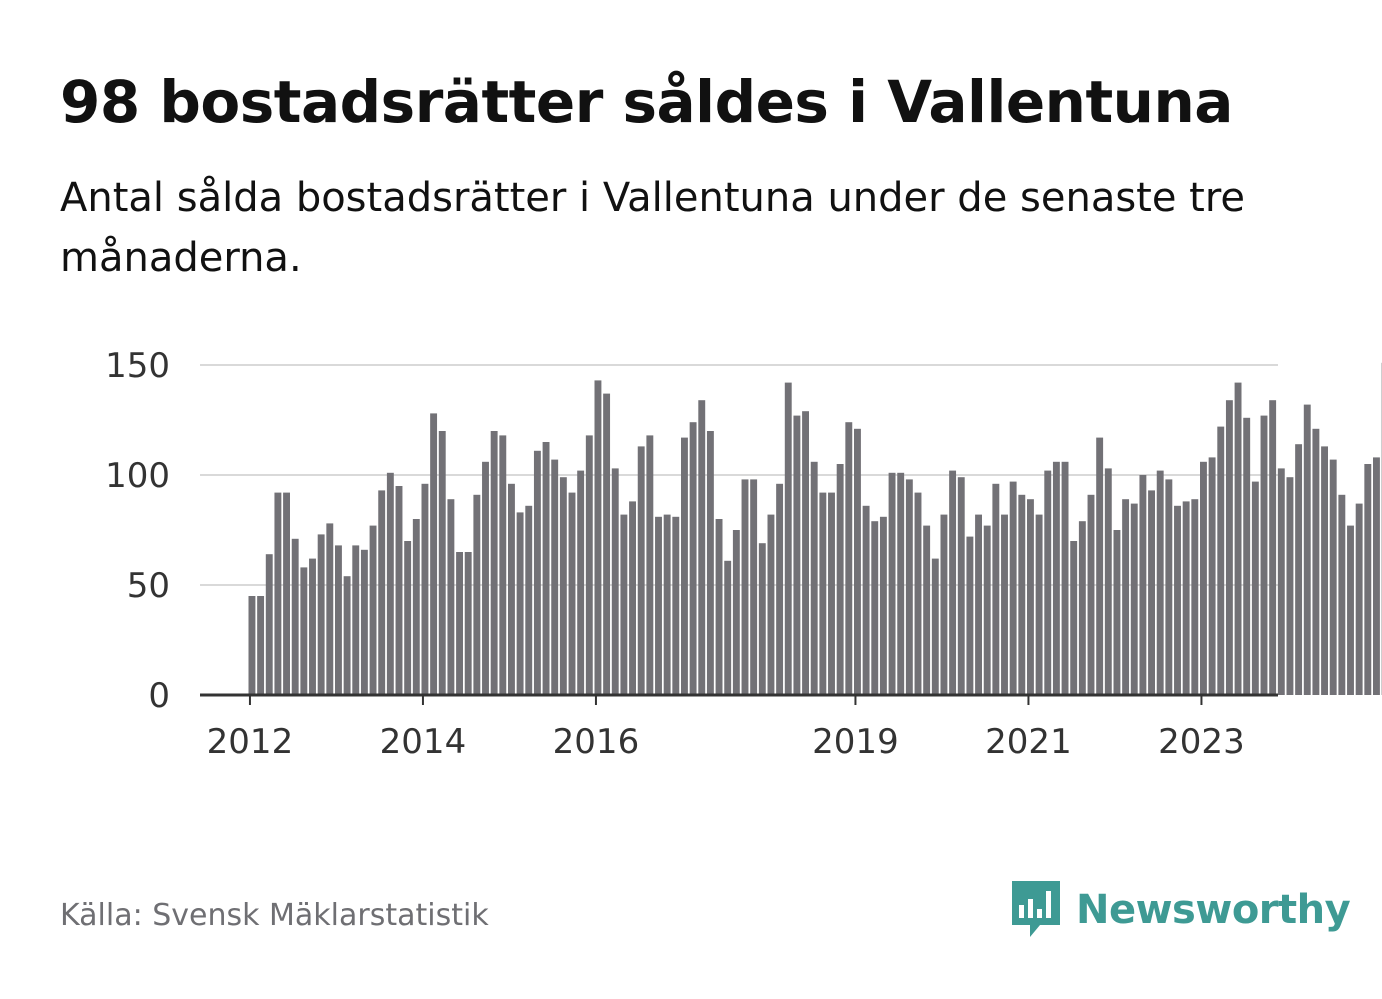 The image size is (1382, 999). Describe the element at coordinates (1036, 909) in the screenshot. I see `newsworthy-logo-icon` at that location.